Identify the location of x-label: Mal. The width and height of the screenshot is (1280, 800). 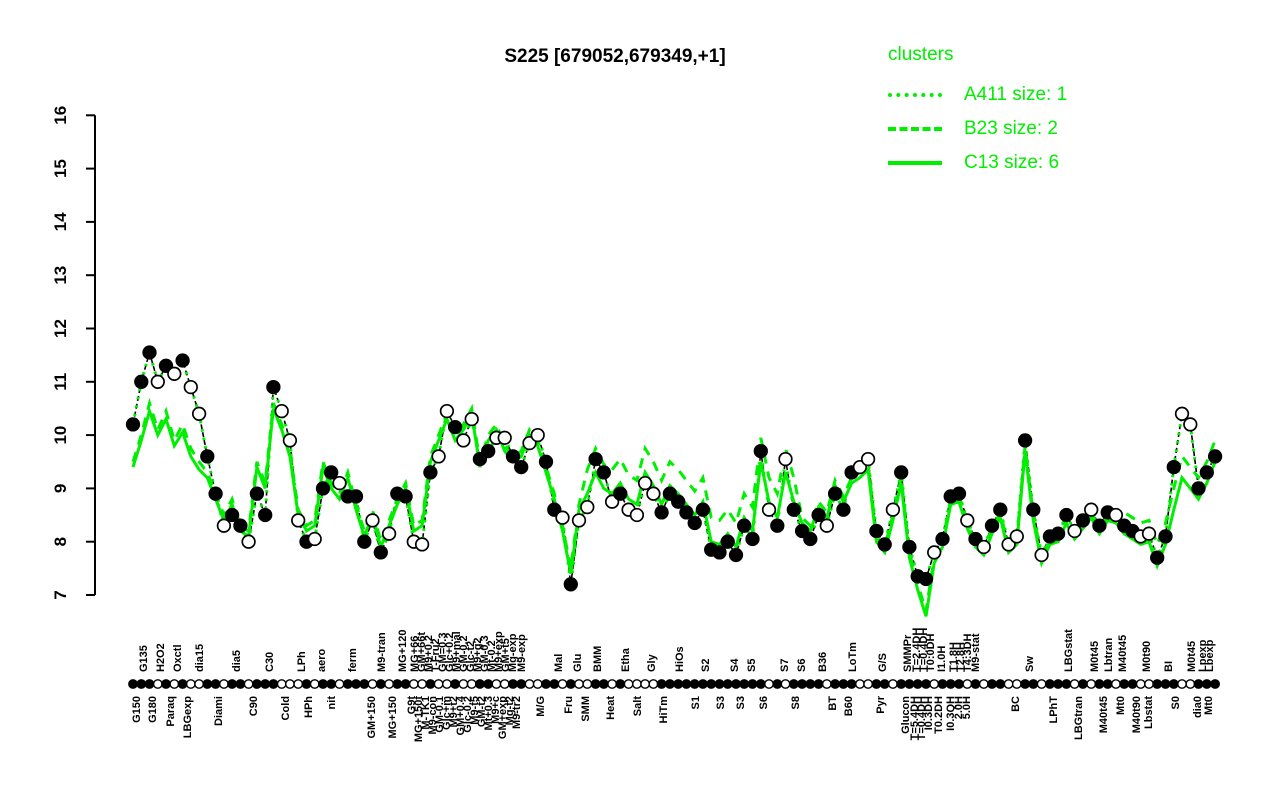
(559, 663).